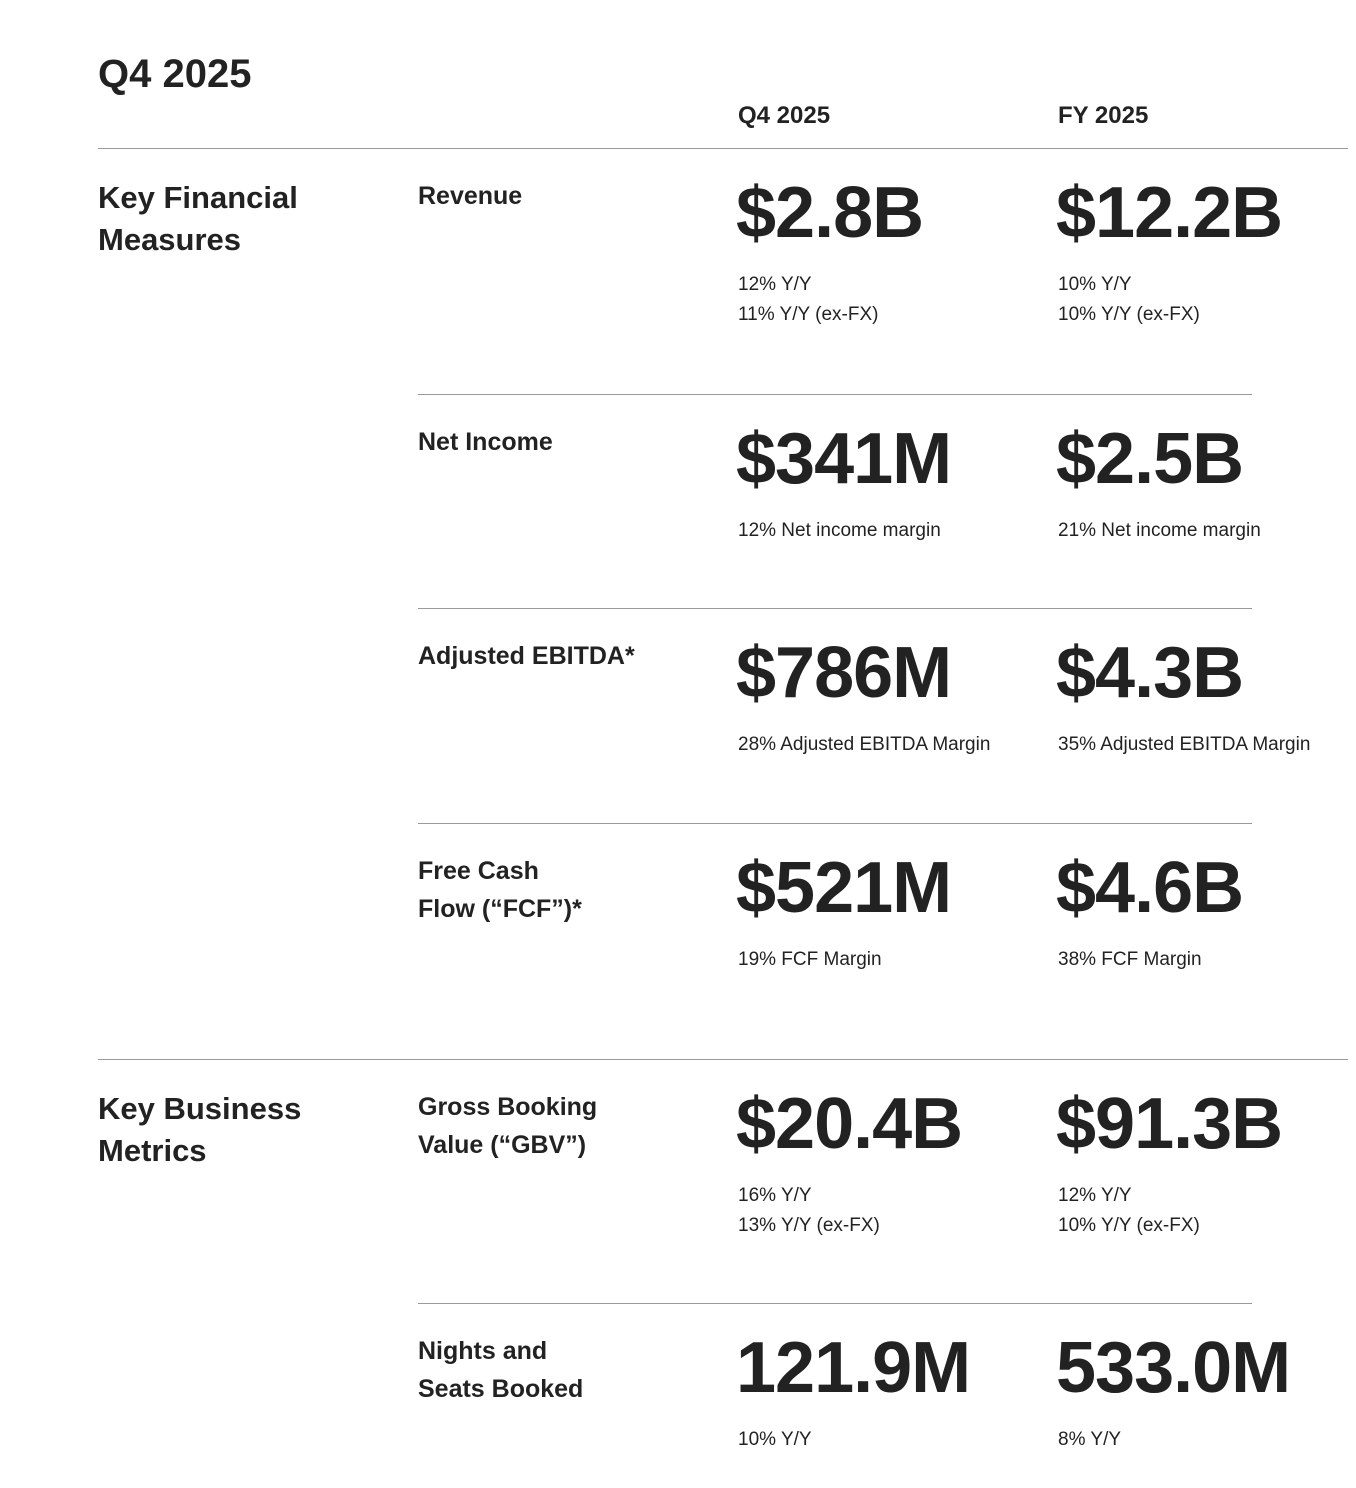  Describe the element at coordinates (500, 890) in the screenshot. I see `row-label: Free Cash Flow (“FCF”)*` at that location.